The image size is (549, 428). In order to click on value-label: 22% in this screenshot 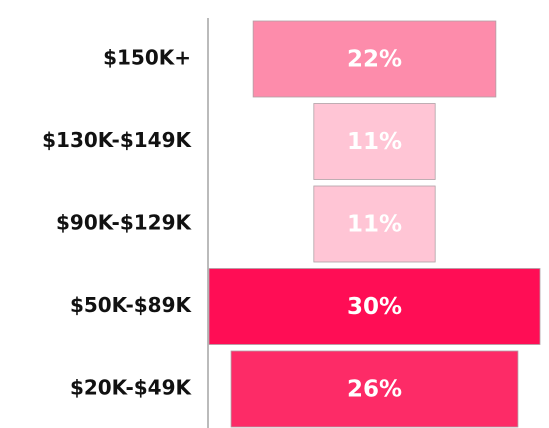, I will do `click(374, 60)`.